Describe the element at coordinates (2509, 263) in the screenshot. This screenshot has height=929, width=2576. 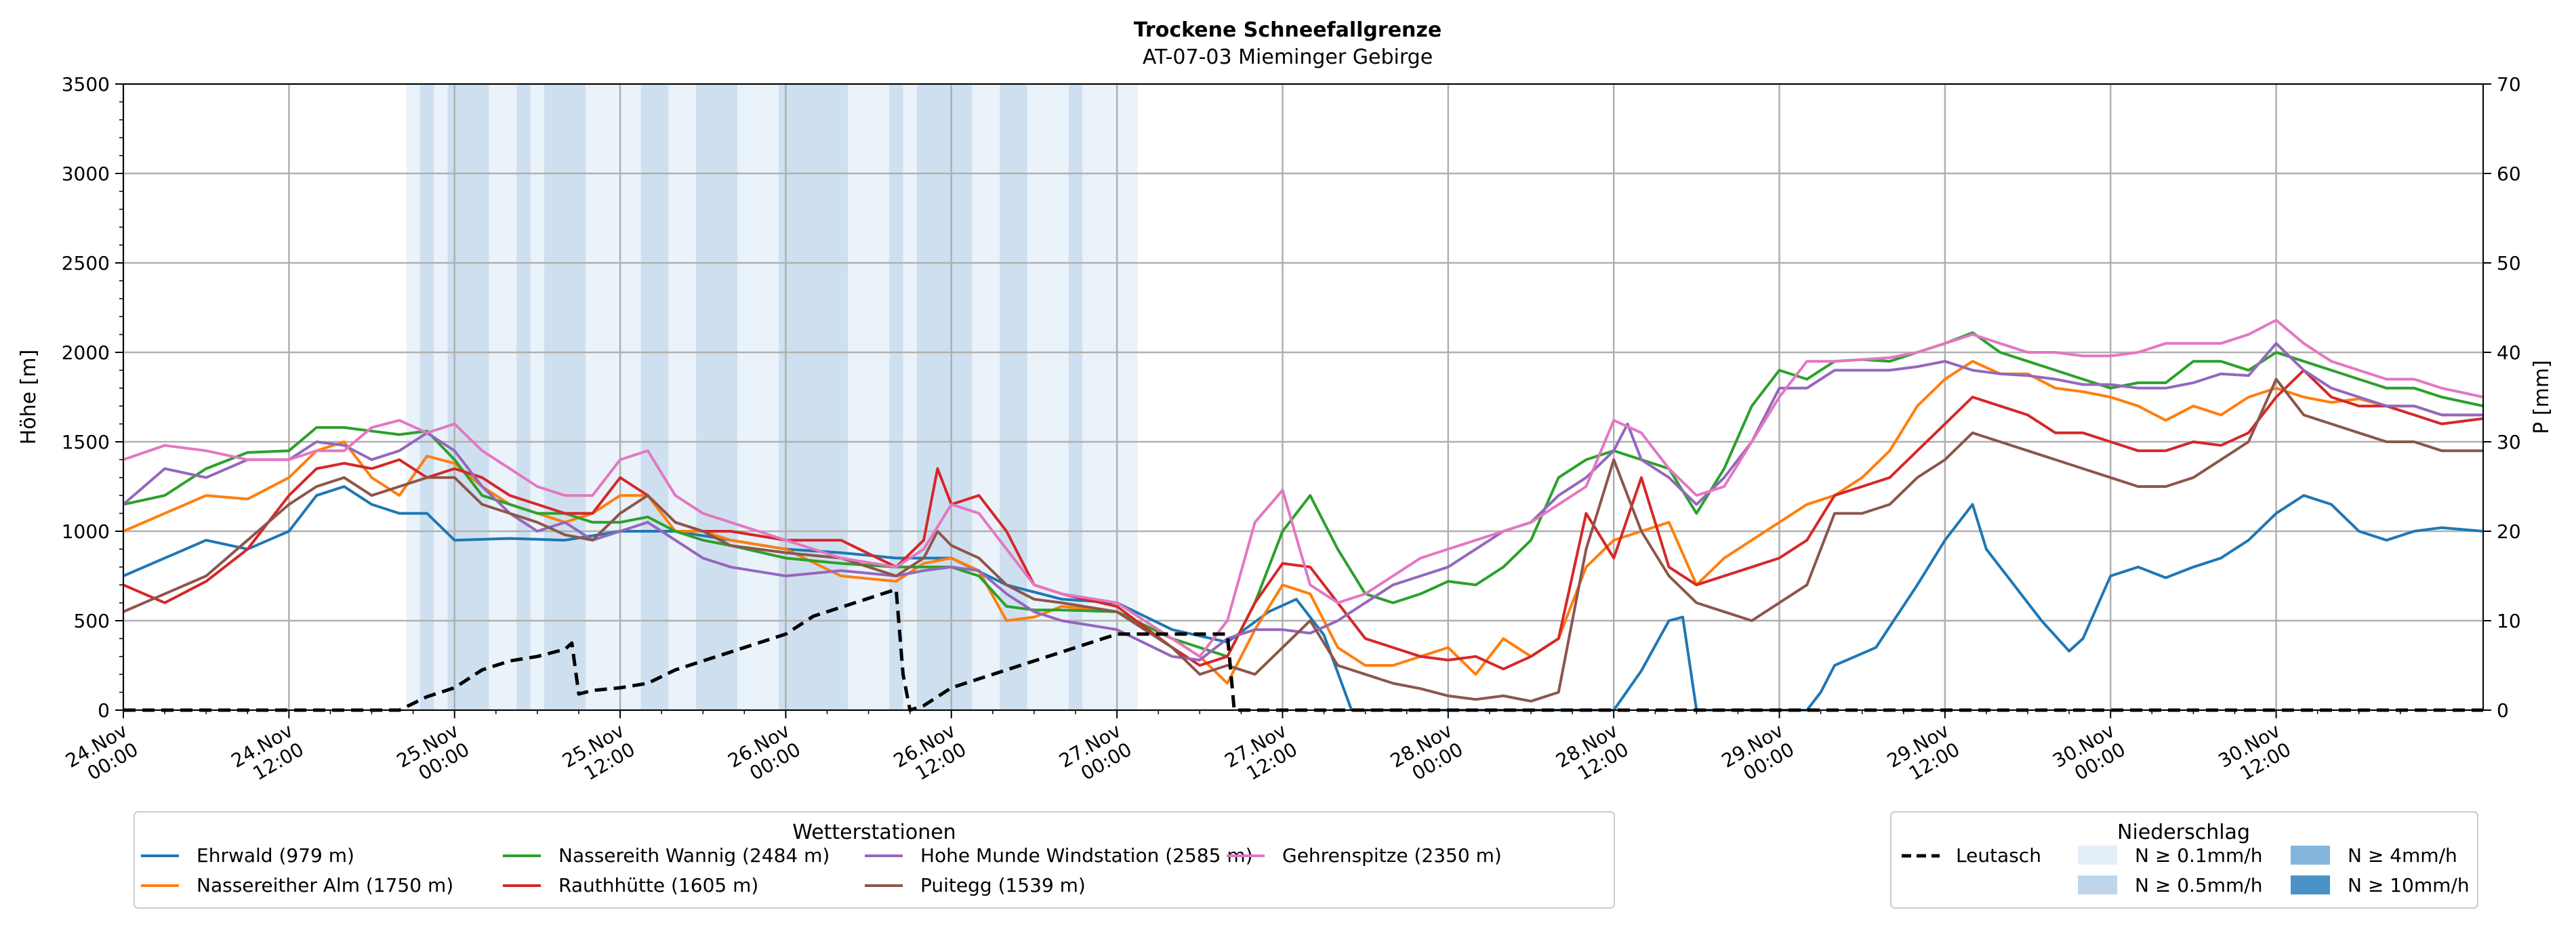
I see `y-tick-label-right: 50` at that location.